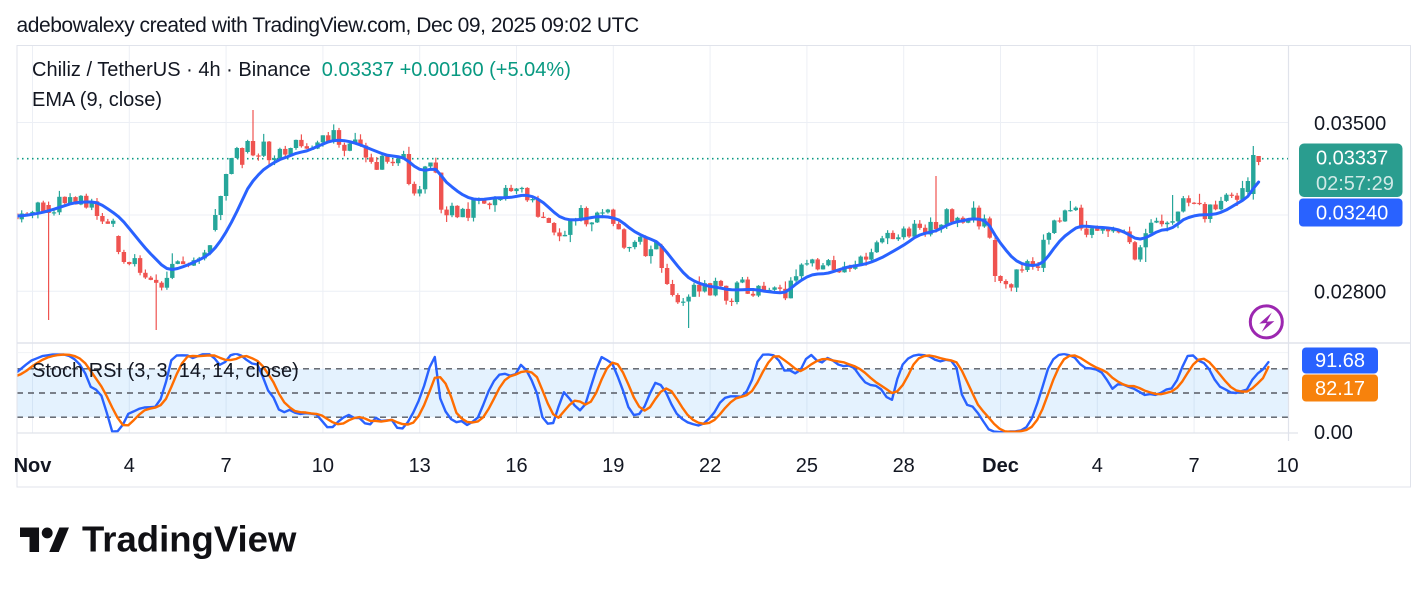 The width and height of the screenshot is (1428, 591). What do you see at coordinates (516, 466) in the screenshot?
I see `svg-text: 16` at bounding box center [516, 466].